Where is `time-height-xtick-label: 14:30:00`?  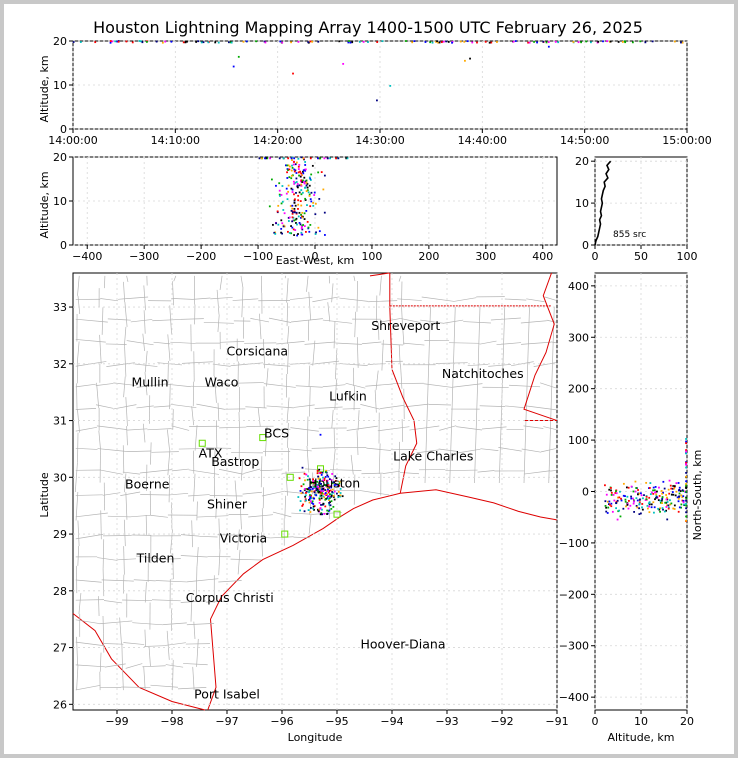 time-height-xtick-label: 14:30:00 is located at coordinates (379, 140).